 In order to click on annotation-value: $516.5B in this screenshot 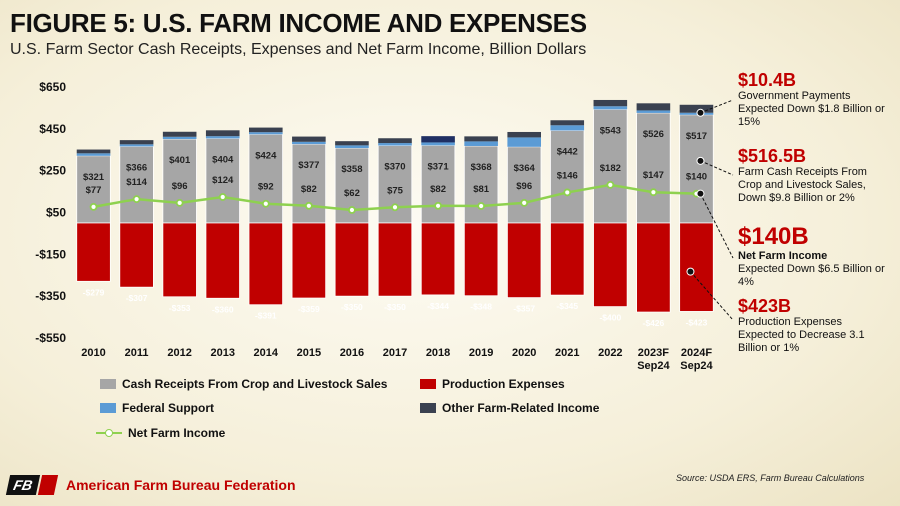, I will do `click(772, 156)`.